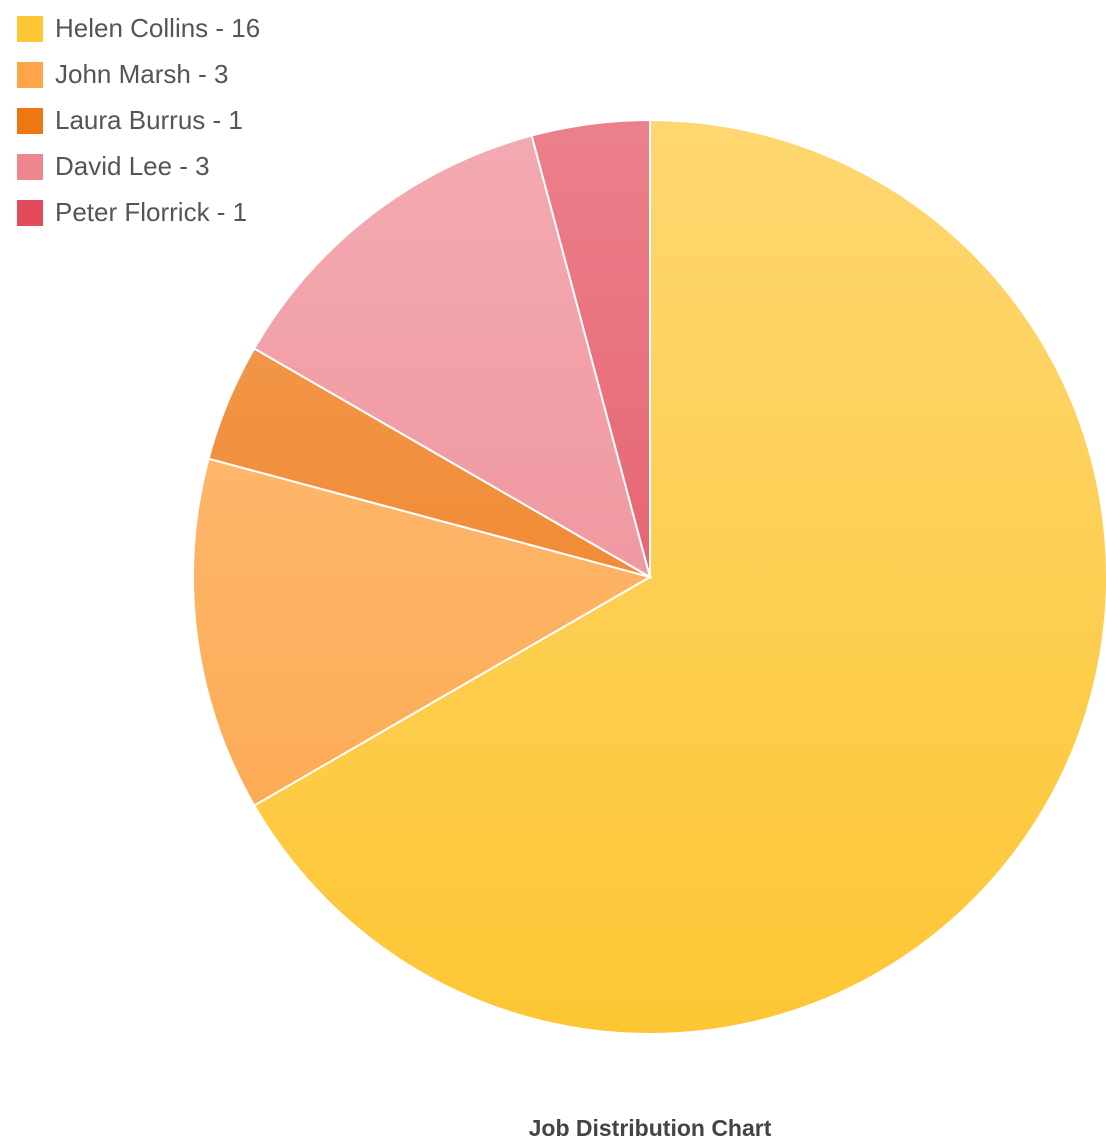 This screenshot has height=1146, width=1106. Describe the element at coordinates (141, 74) in the screenshot. I see `legend-label: John Marsh - 3` at that location.